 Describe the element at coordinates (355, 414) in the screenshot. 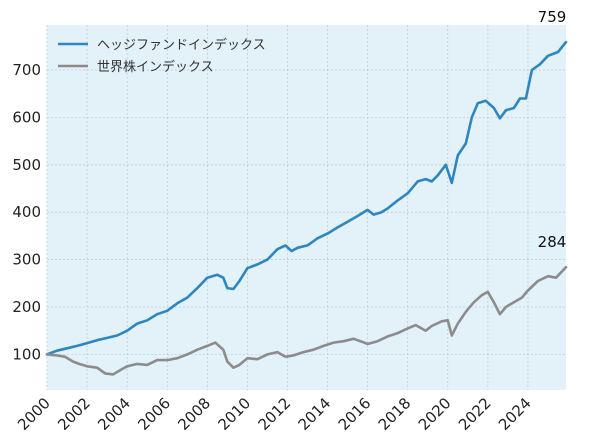

I see `x-tick-label: 2016` at that location.